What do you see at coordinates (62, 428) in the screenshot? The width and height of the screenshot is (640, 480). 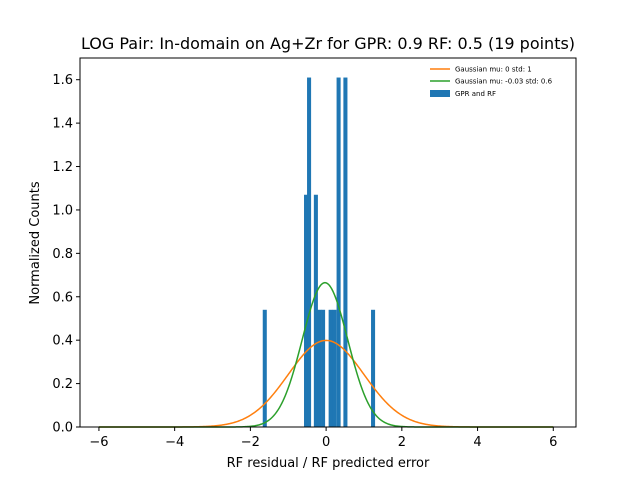 I see `y-tick-label: 0.0` at bounding box center [62, 428].